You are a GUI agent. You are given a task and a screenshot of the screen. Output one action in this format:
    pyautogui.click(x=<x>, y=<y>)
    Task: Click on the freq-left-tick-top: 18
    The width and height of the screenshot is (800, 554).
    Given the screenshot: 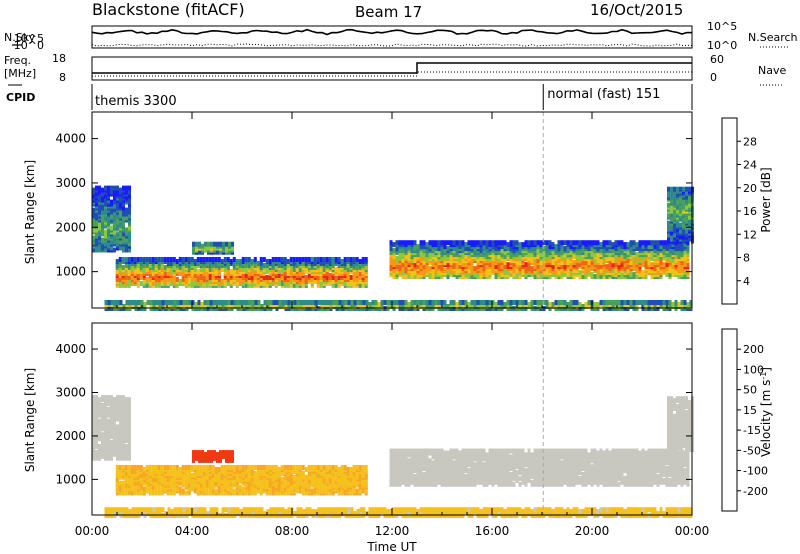 What is the action you would take?
    pyautogui.click(x=59, y=58)
    